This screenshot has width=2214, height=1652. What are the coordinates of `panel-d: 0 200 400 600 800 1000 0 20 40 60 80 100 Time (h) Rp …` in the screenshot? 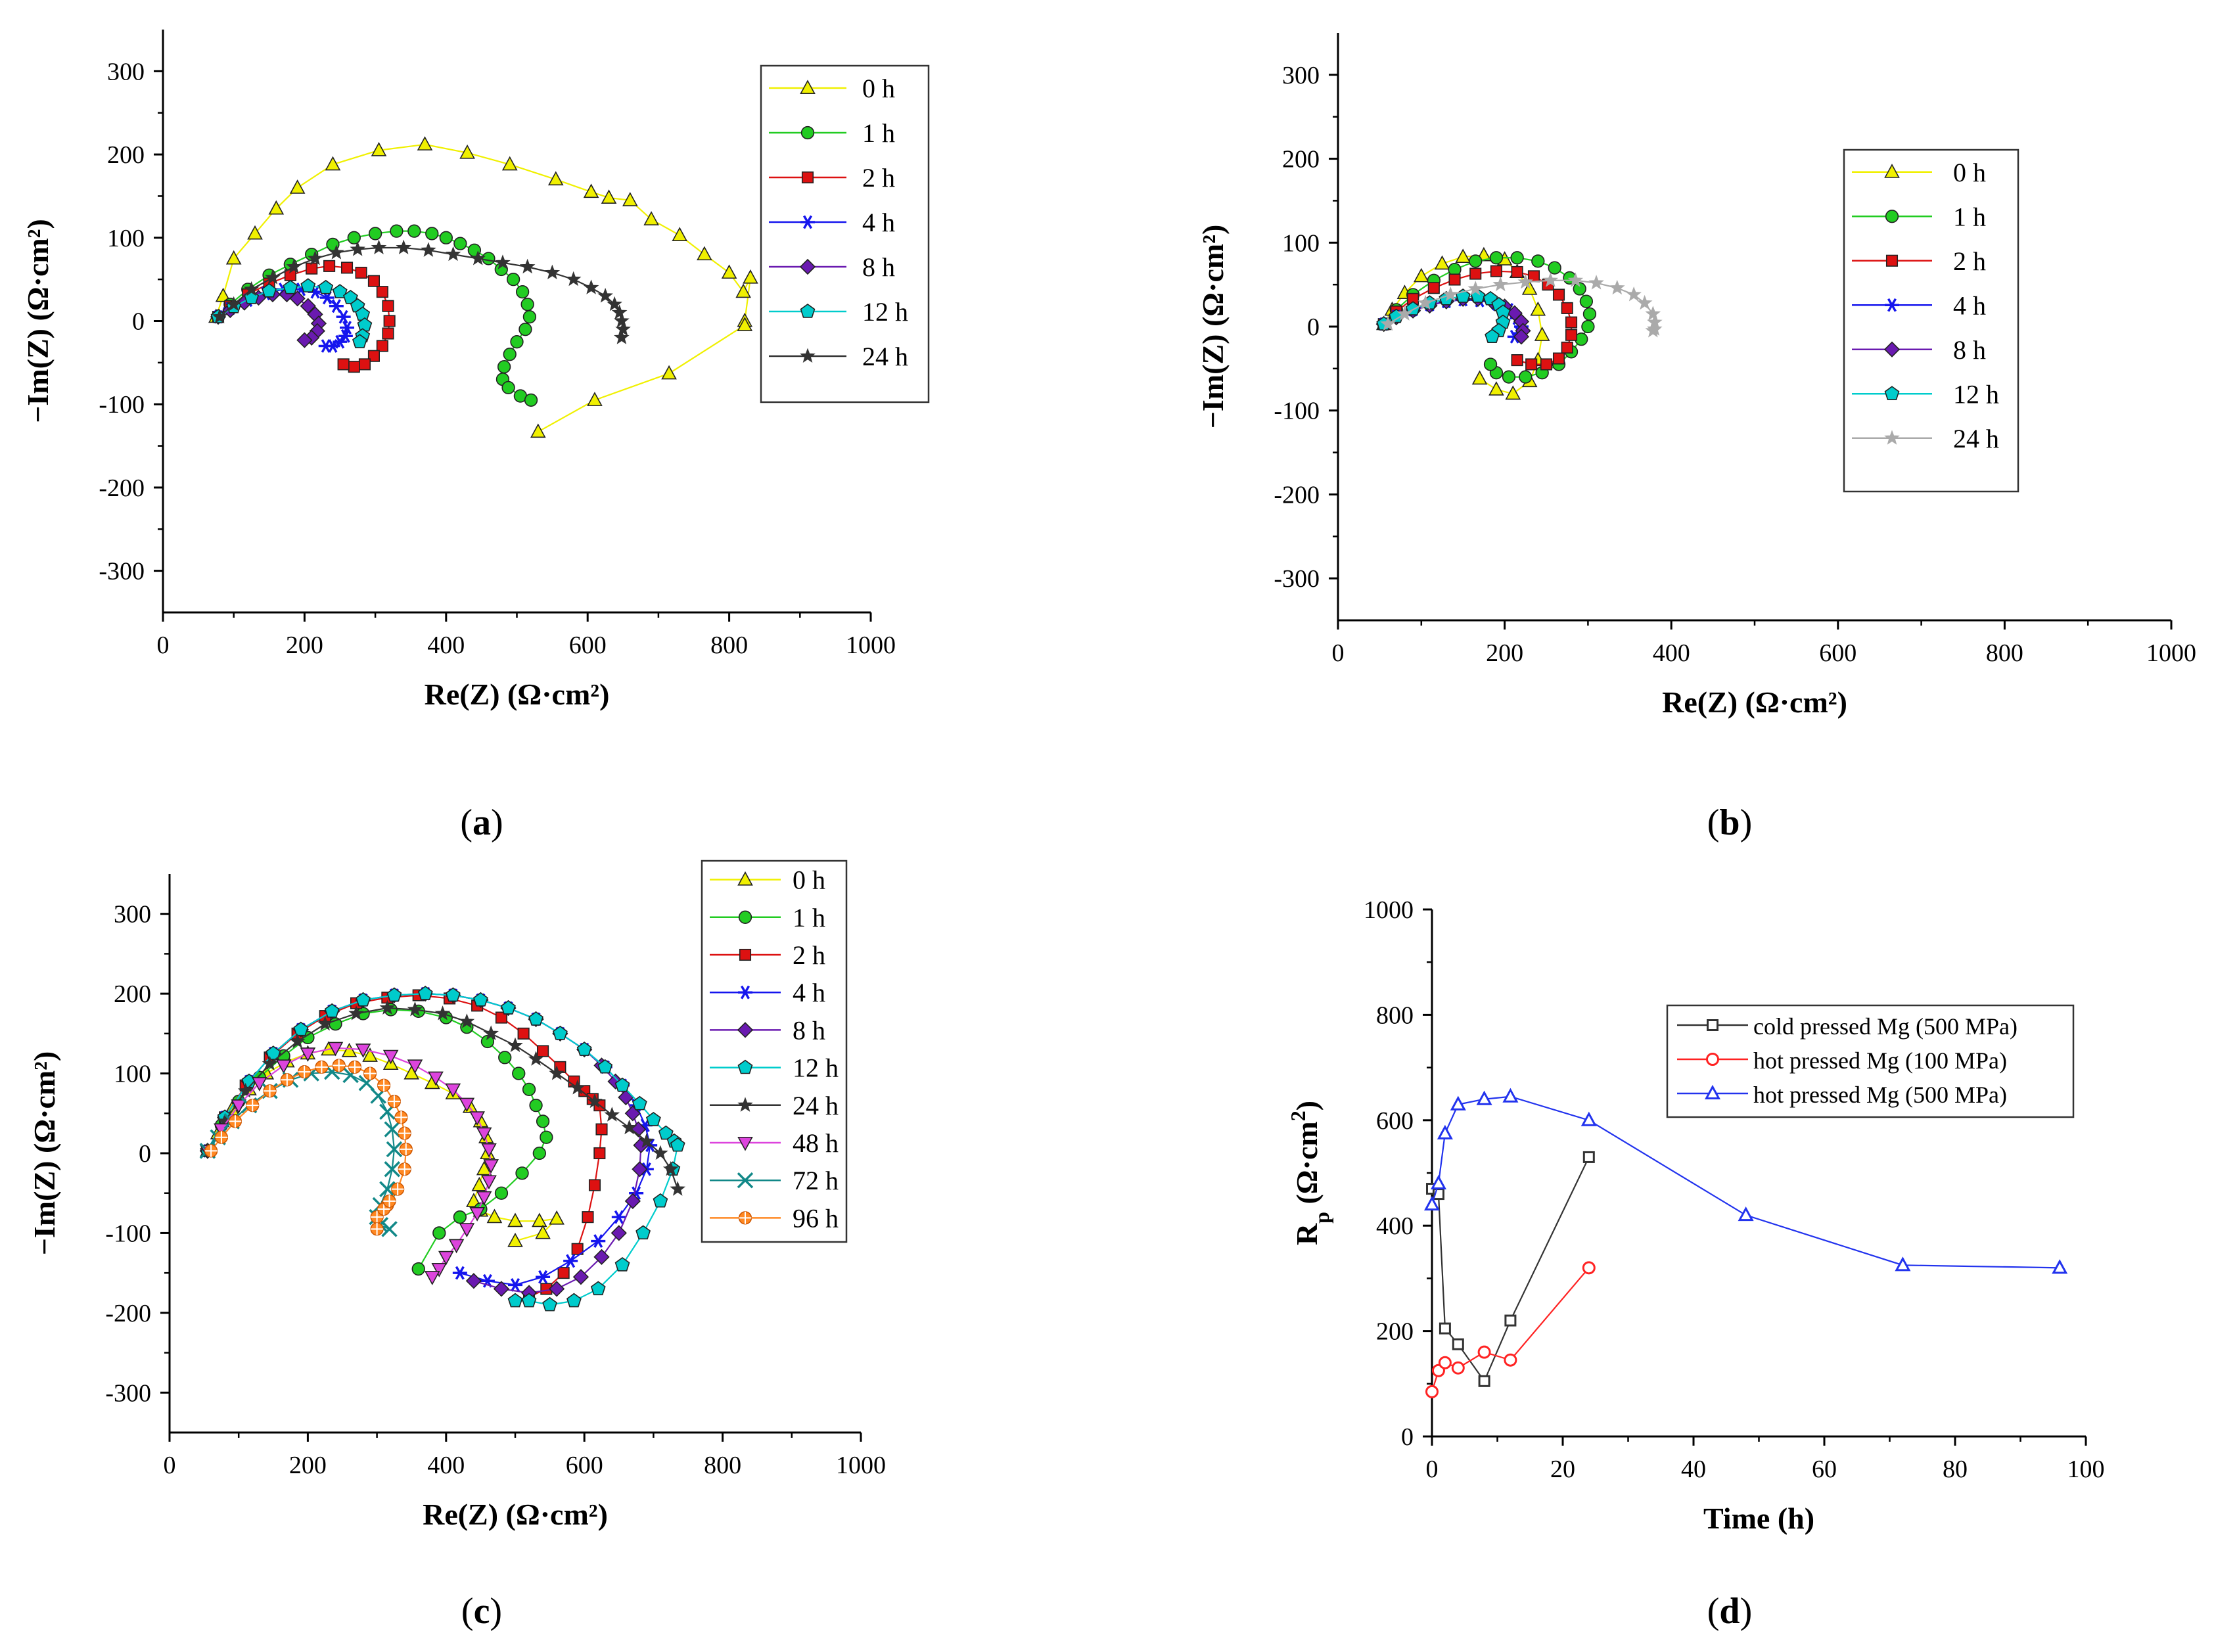 It's located at (1695, 1215).